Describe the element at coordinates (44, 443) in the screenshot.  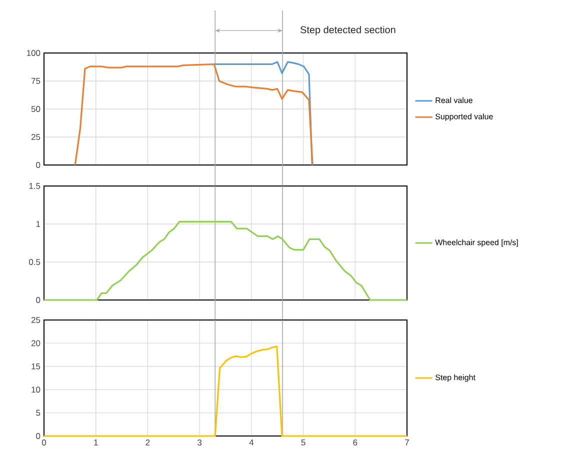
I see `x-tick-label: 0` at that location.